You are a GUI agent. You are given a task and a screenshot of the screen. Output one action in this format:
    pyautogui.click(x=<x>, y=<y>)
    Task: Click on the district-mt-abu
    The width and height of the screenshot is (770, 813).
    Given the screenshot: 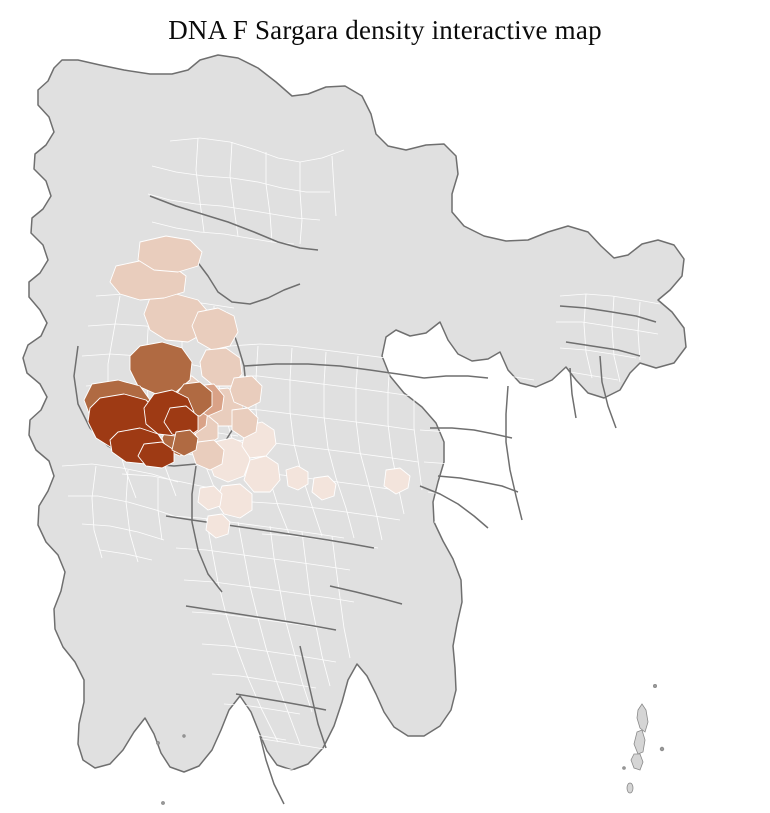 What is the action you would take?
    pyautogui.click(x=185, y=443)
    